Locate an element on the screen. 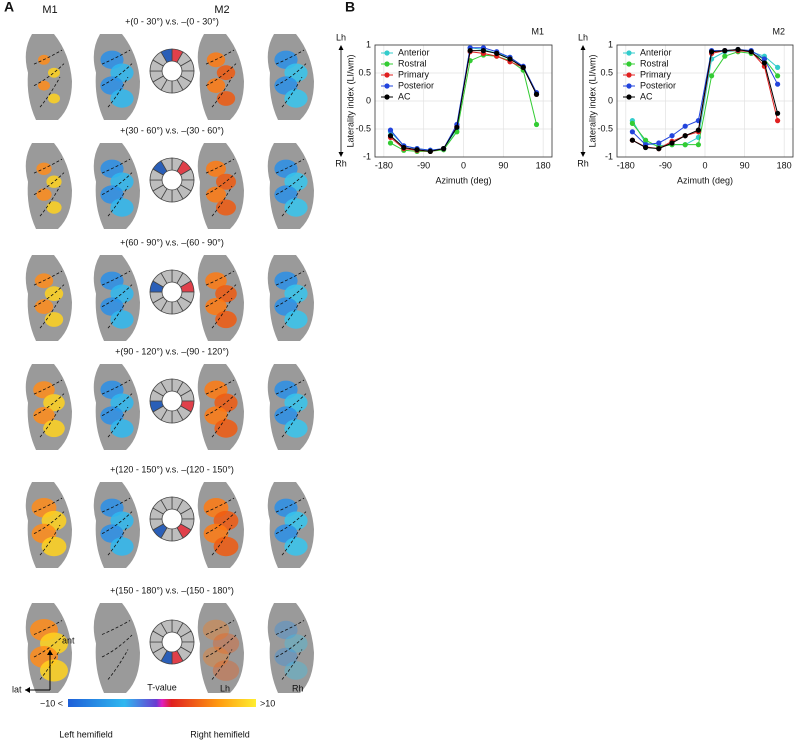  chart-title: M1 is located at coordinates (537, 31).